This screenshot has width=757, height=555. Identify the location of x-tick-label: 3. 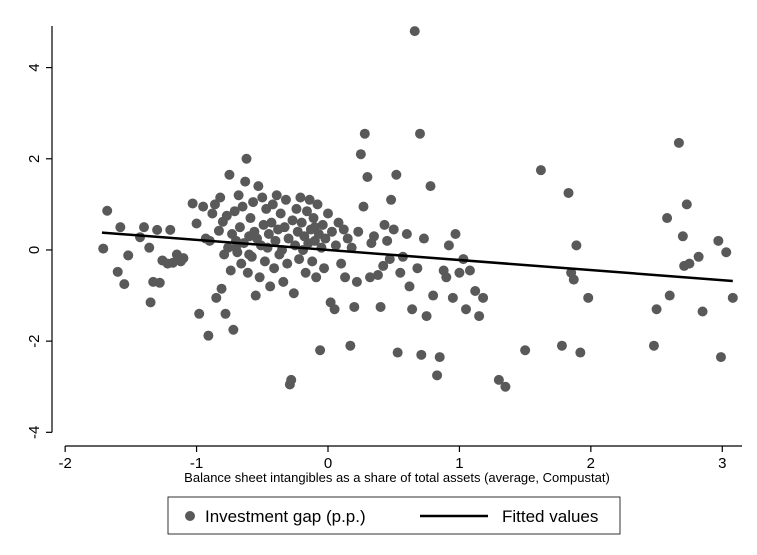
(722, 463).